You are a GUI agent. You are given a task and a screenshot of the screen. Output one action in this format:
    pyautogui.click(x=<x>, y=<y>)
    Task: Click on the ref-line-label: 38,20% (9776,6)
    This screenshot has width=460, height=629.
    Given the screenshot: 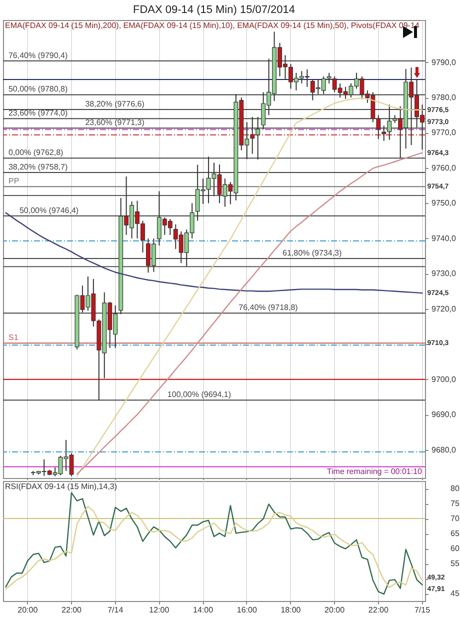 What is the action you would take?
    pyautogui.click(x=115, y=103)
    